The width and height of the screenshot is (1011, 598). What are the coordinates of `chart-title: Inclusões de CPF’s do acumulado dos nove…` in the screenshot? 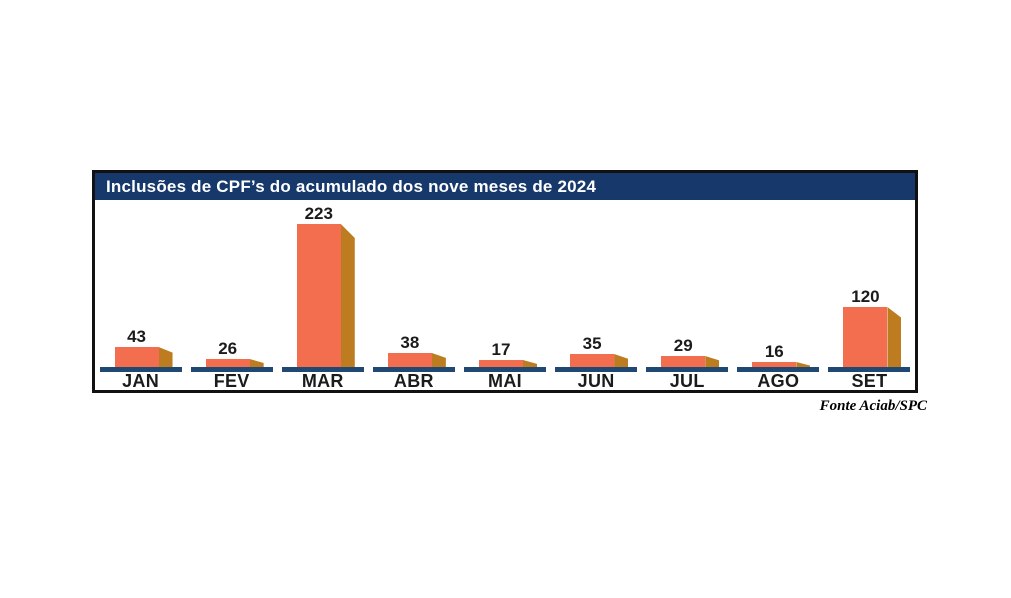 It's located at (351, 186).